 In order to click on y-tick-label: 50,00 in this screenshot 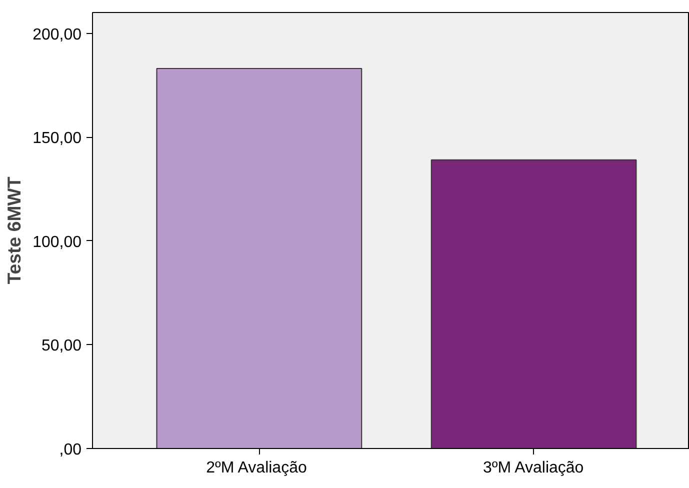, I will do `click(61, 346)`.